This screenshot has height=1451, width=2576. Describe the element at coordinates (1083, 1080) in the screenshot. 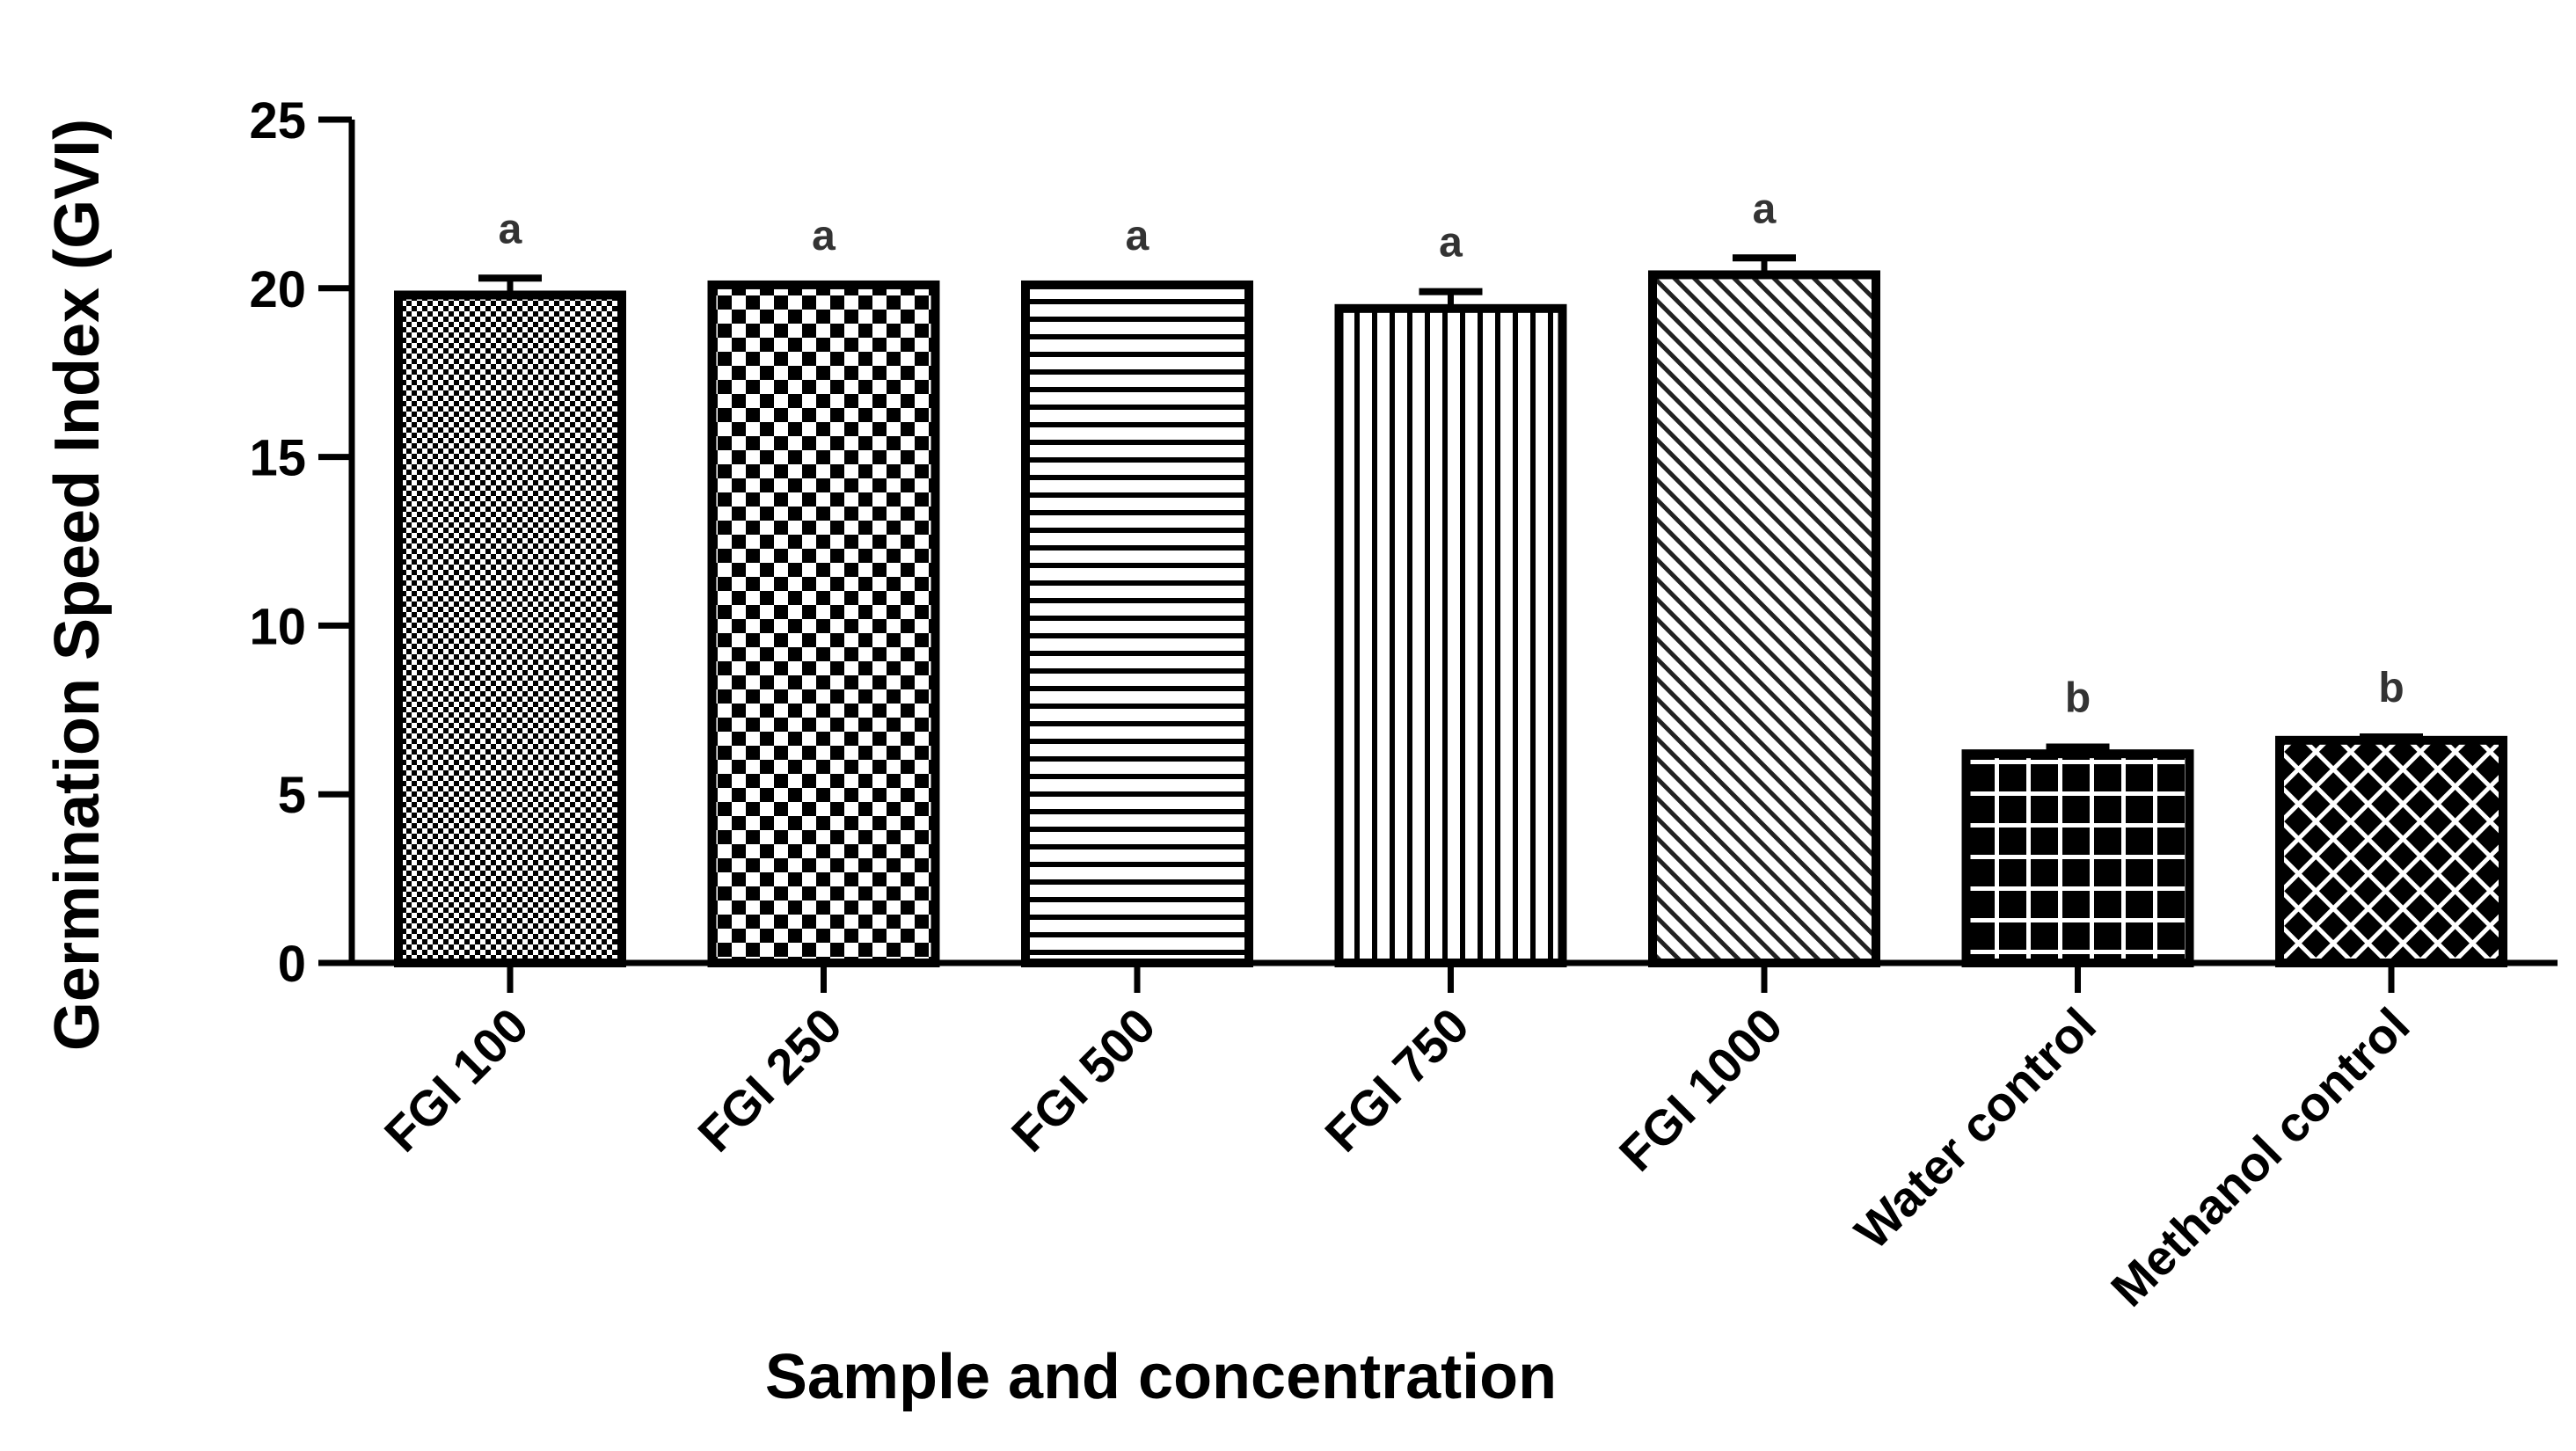

I see `x-tick-label: FGI 500` at that location.